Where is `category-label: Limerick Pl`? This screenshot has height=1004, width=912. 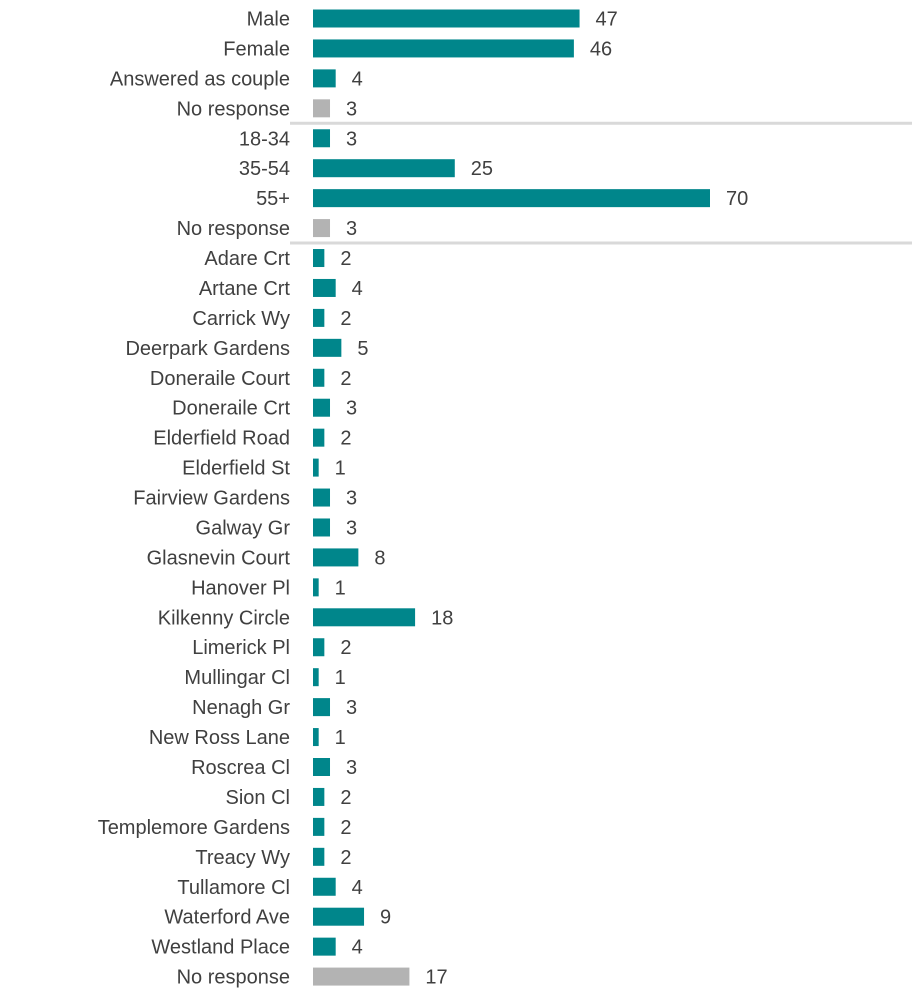 category-label: Limerick Pl is located at coordinates (241, 648).